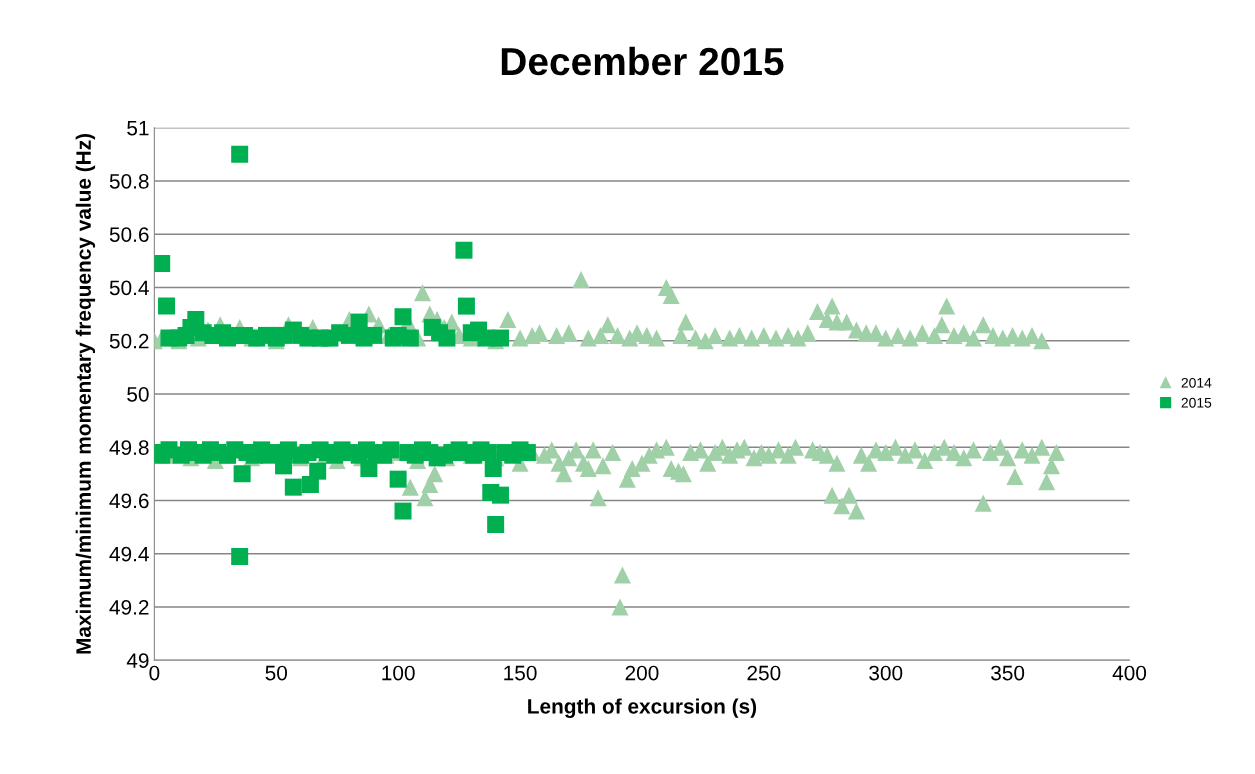 Image resolution: width=1255 pixels, height=774 pixels. Describe the element at coordinates (129, 234) in the screenshot. I see `y-tick-label: 50.6` at that location.